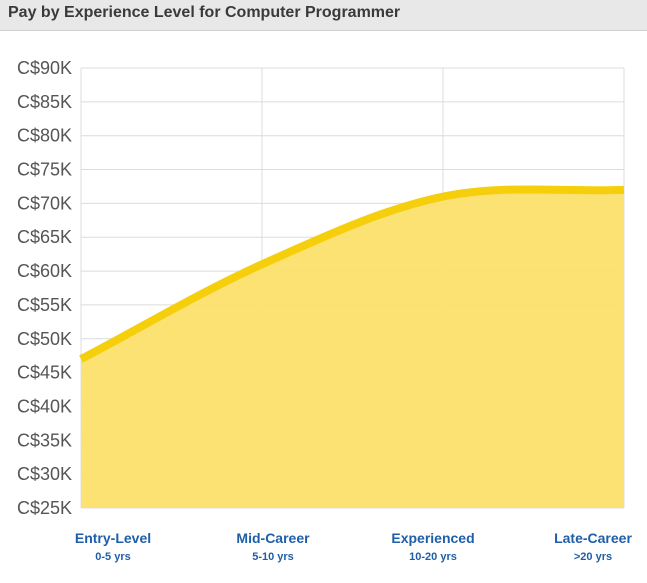 The image size is (647, 583). What do you see at coordinates (44, 102) in the screenshot?
I see `y-tick-label: C$85K` at bounding box center [44, 102].